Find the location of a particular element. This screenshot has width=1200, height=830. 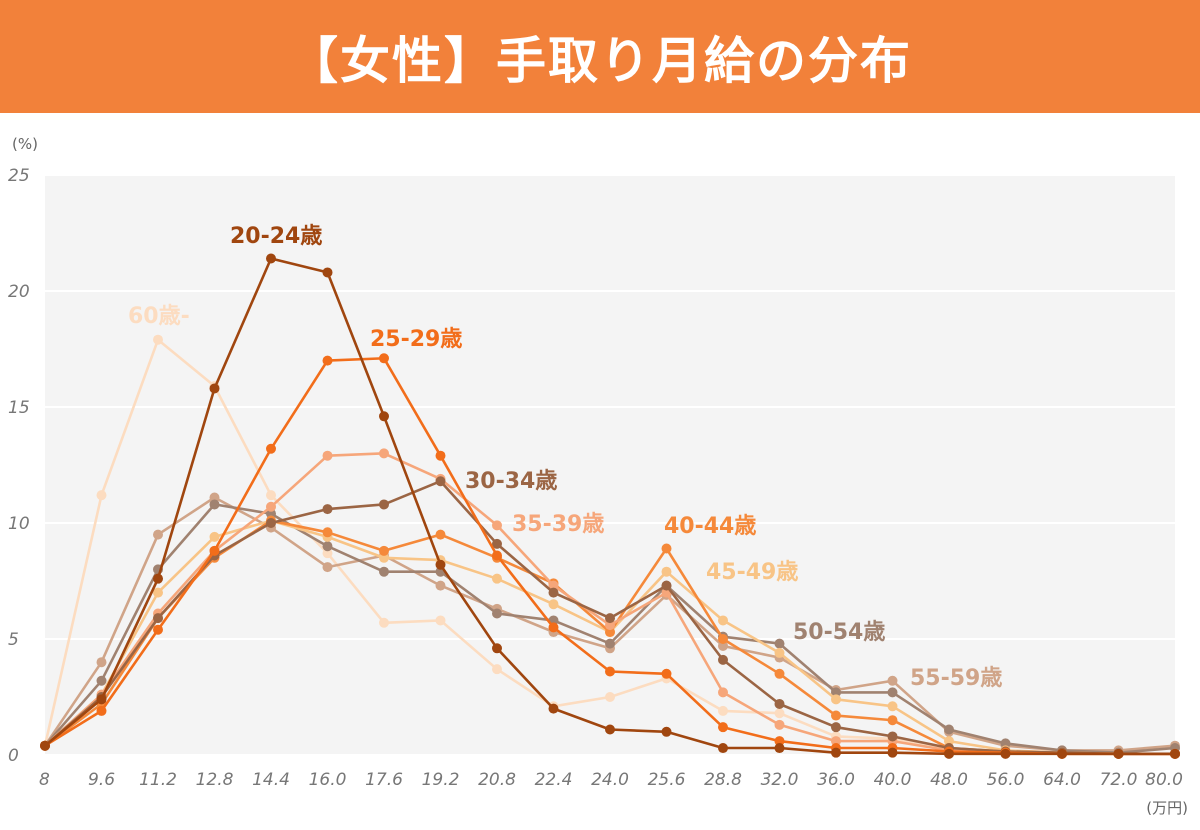

data-point-20-24歳-8 is located at coordinates (45, 745).